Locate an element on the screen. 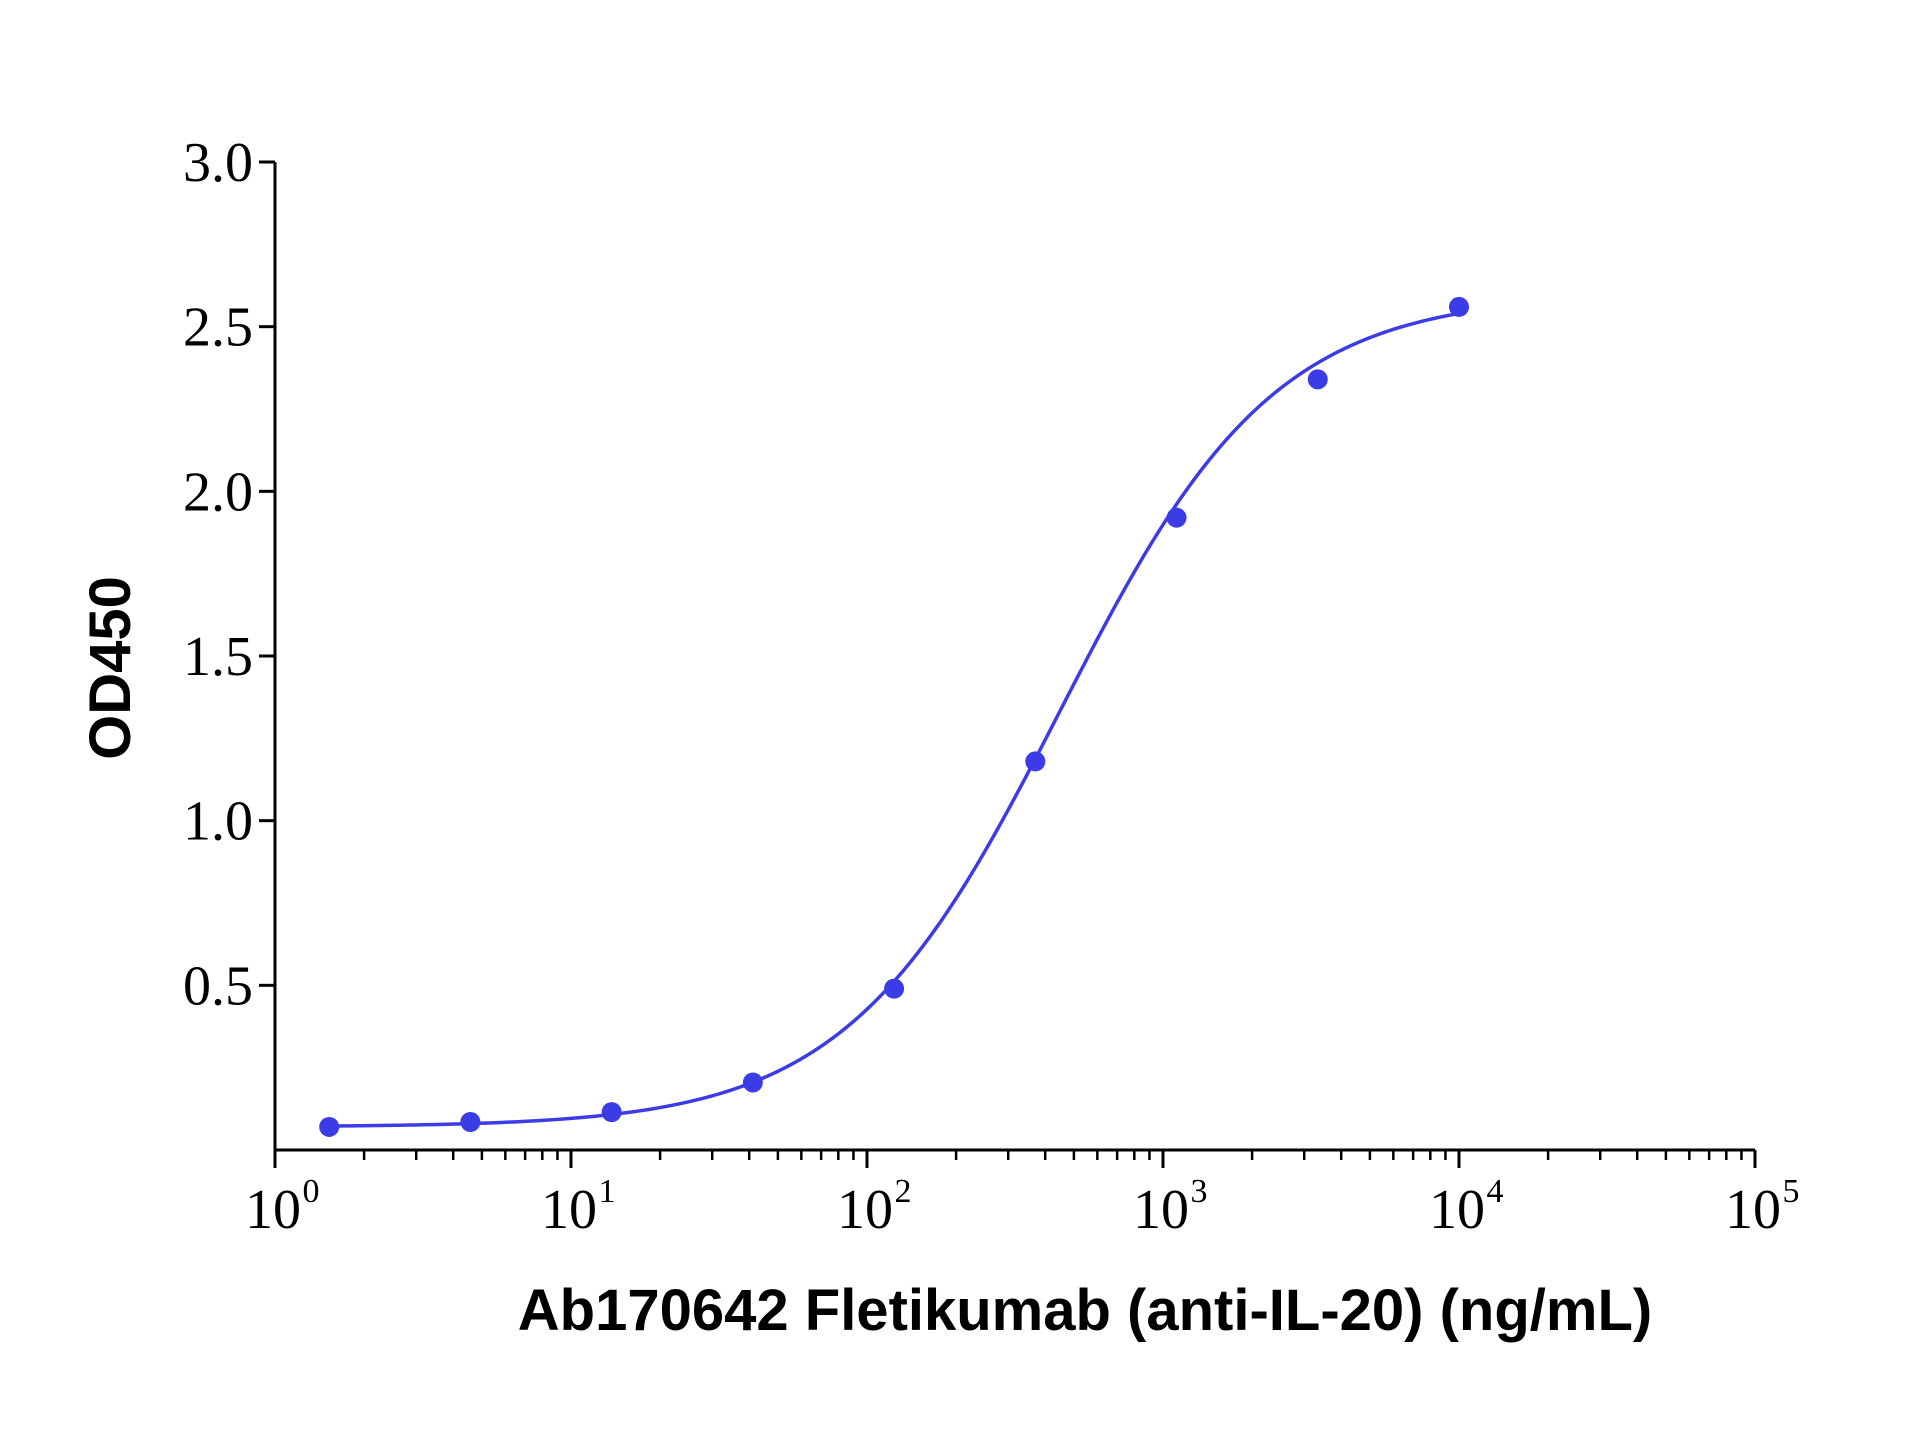 This screenshot has width=1920, height=1440. y-tick-label: 1.5 is located at coordinates (218, 657).